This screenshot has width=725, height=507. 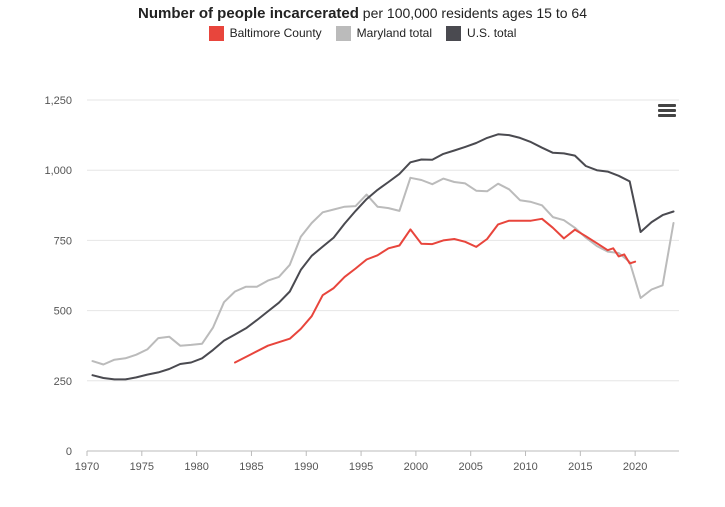 I want to click on y-tick-label-750: 750, so click(x=63, y=241).